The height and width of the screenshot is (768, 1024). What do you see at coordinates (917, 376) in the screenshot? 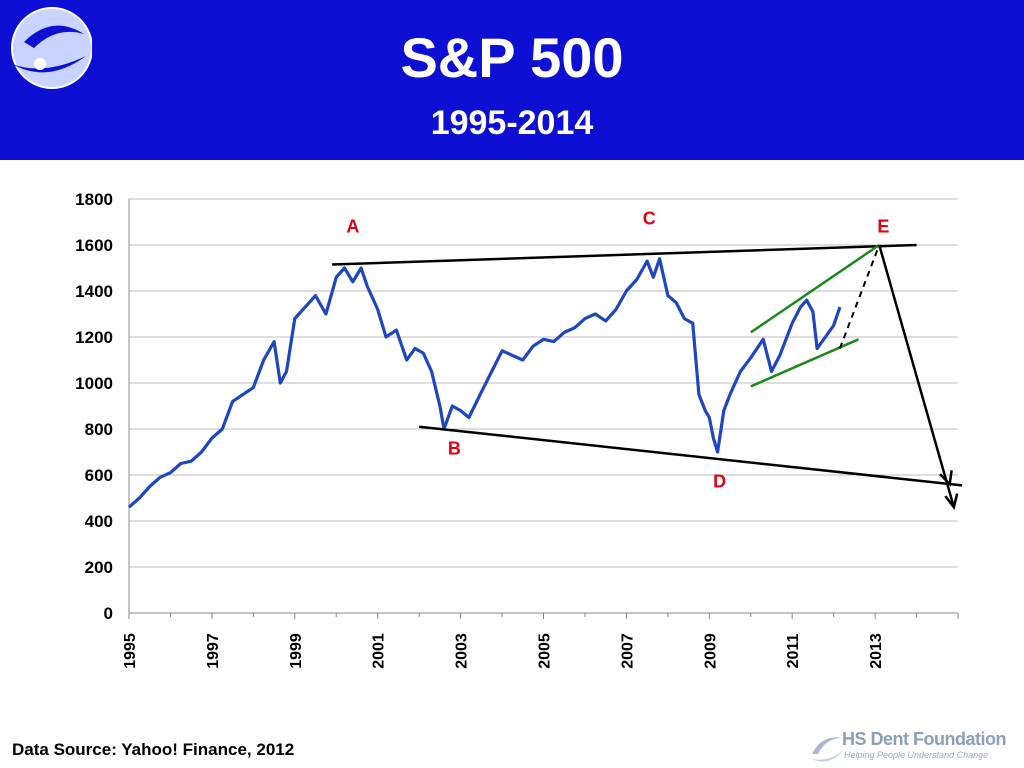
I see `projection-down-line` at bounding box center [917, 376].